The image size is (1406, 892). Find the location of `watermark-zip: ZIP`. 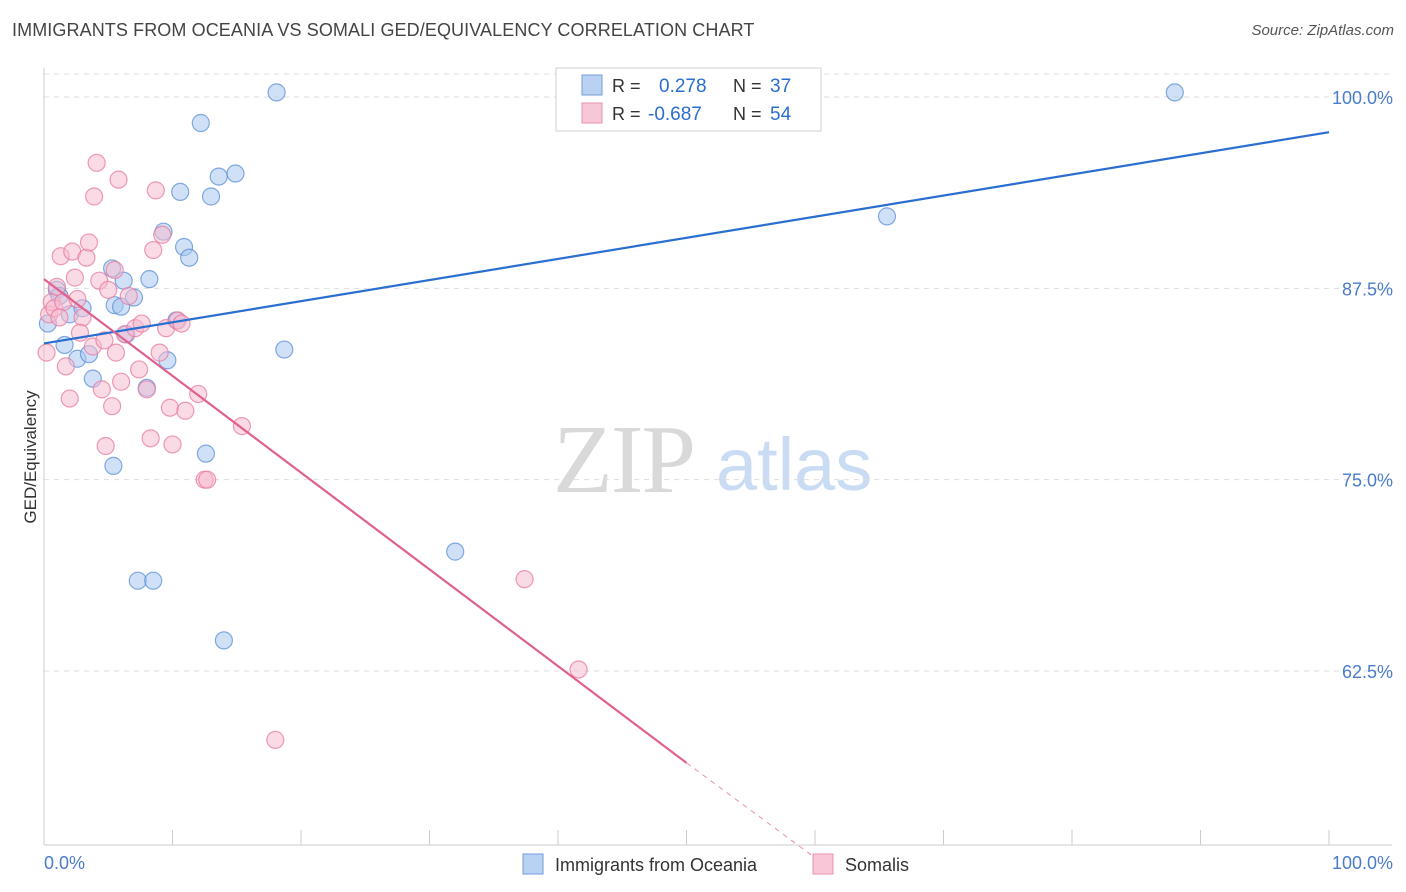

watermark-zip: ZIP is located at coordinates (623, 460).